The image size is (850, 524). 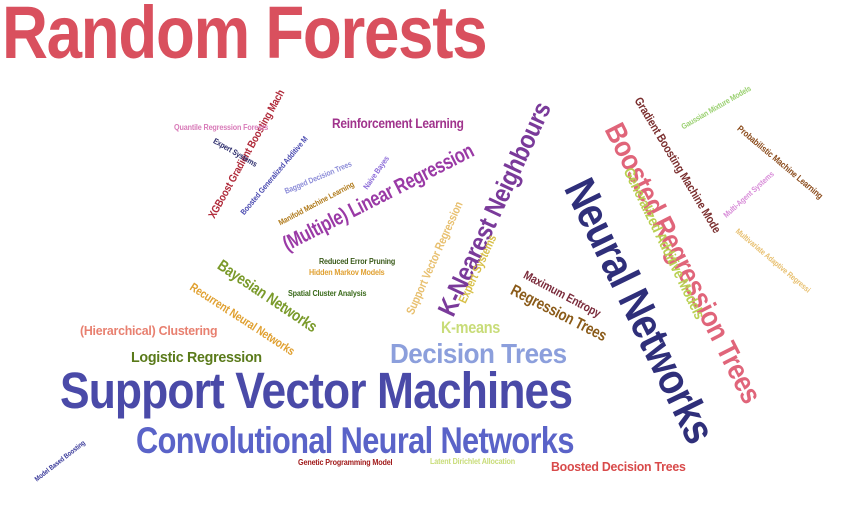 What do you see at coordinates (357, 261) in the screenshot?
I see `word-reduced-error-pruning: Reduced Error Pruning` at bounding box center [357, 261].